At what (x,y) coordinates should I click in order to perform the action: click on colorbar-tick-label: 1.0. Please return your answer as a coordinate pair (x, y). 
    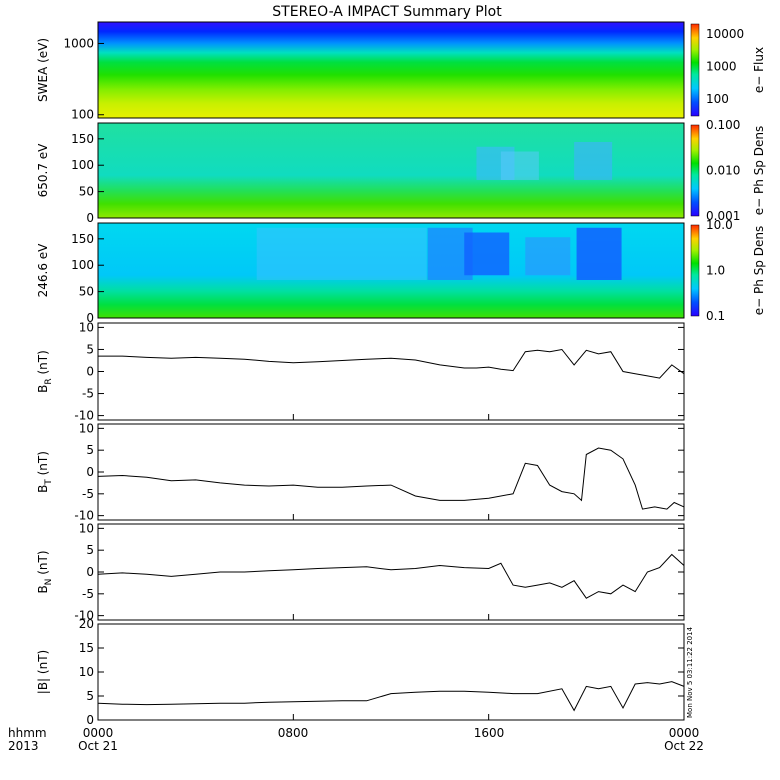
    Looking at the image, I should click on (715, 271).